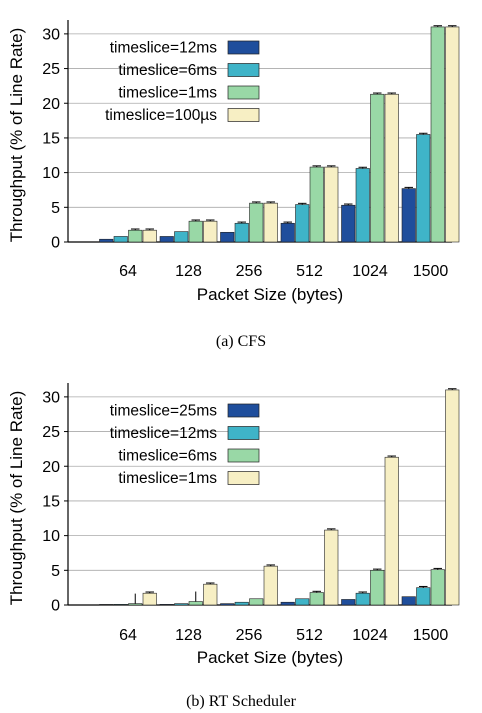  Describe the element at coordinates (163, 411) in the screenshot. I see `legend-label: timeslice=25ms` at that location.